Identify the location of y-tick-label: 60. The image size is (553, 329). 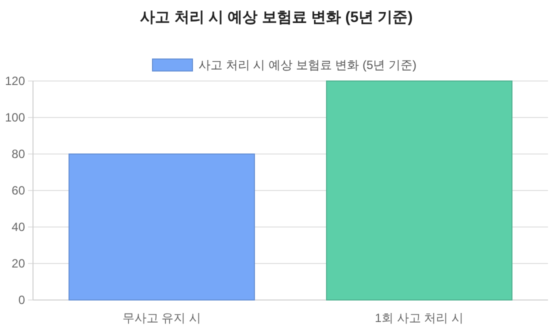
(19, 191).